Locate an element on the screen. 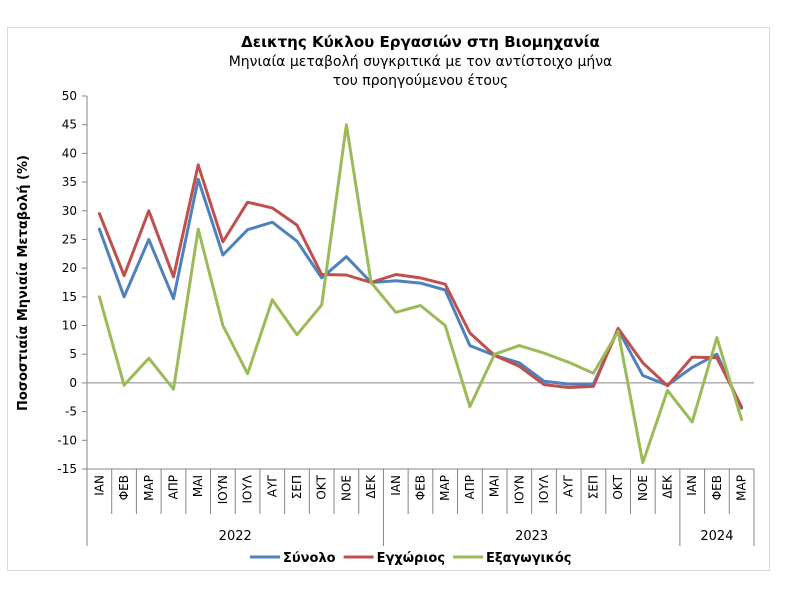  legend-label: Σύνολο is located at coordinates (309, 558).